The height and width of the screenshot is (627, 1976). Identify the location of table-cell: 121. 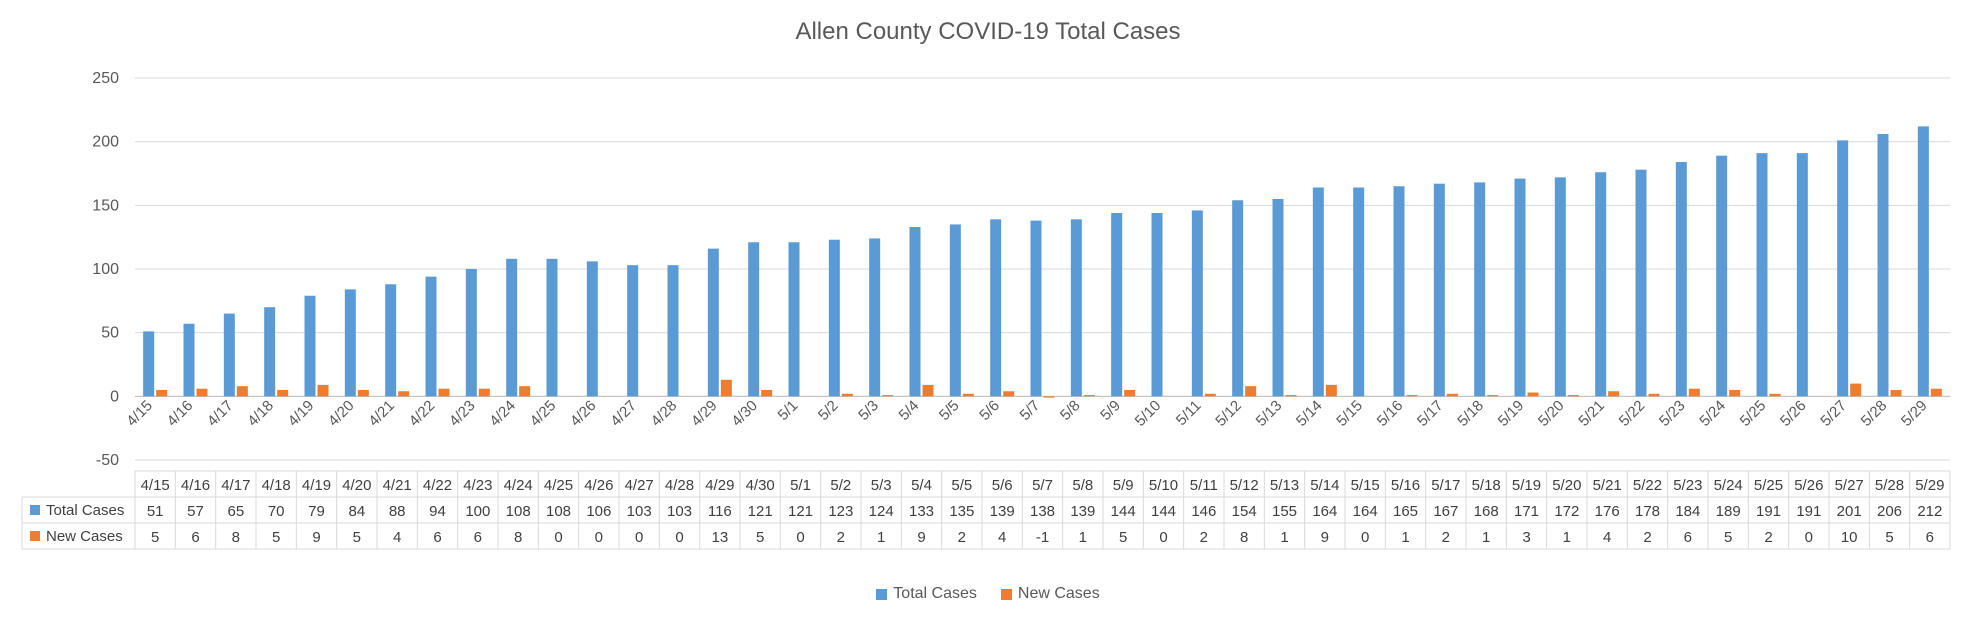
(800, 511).